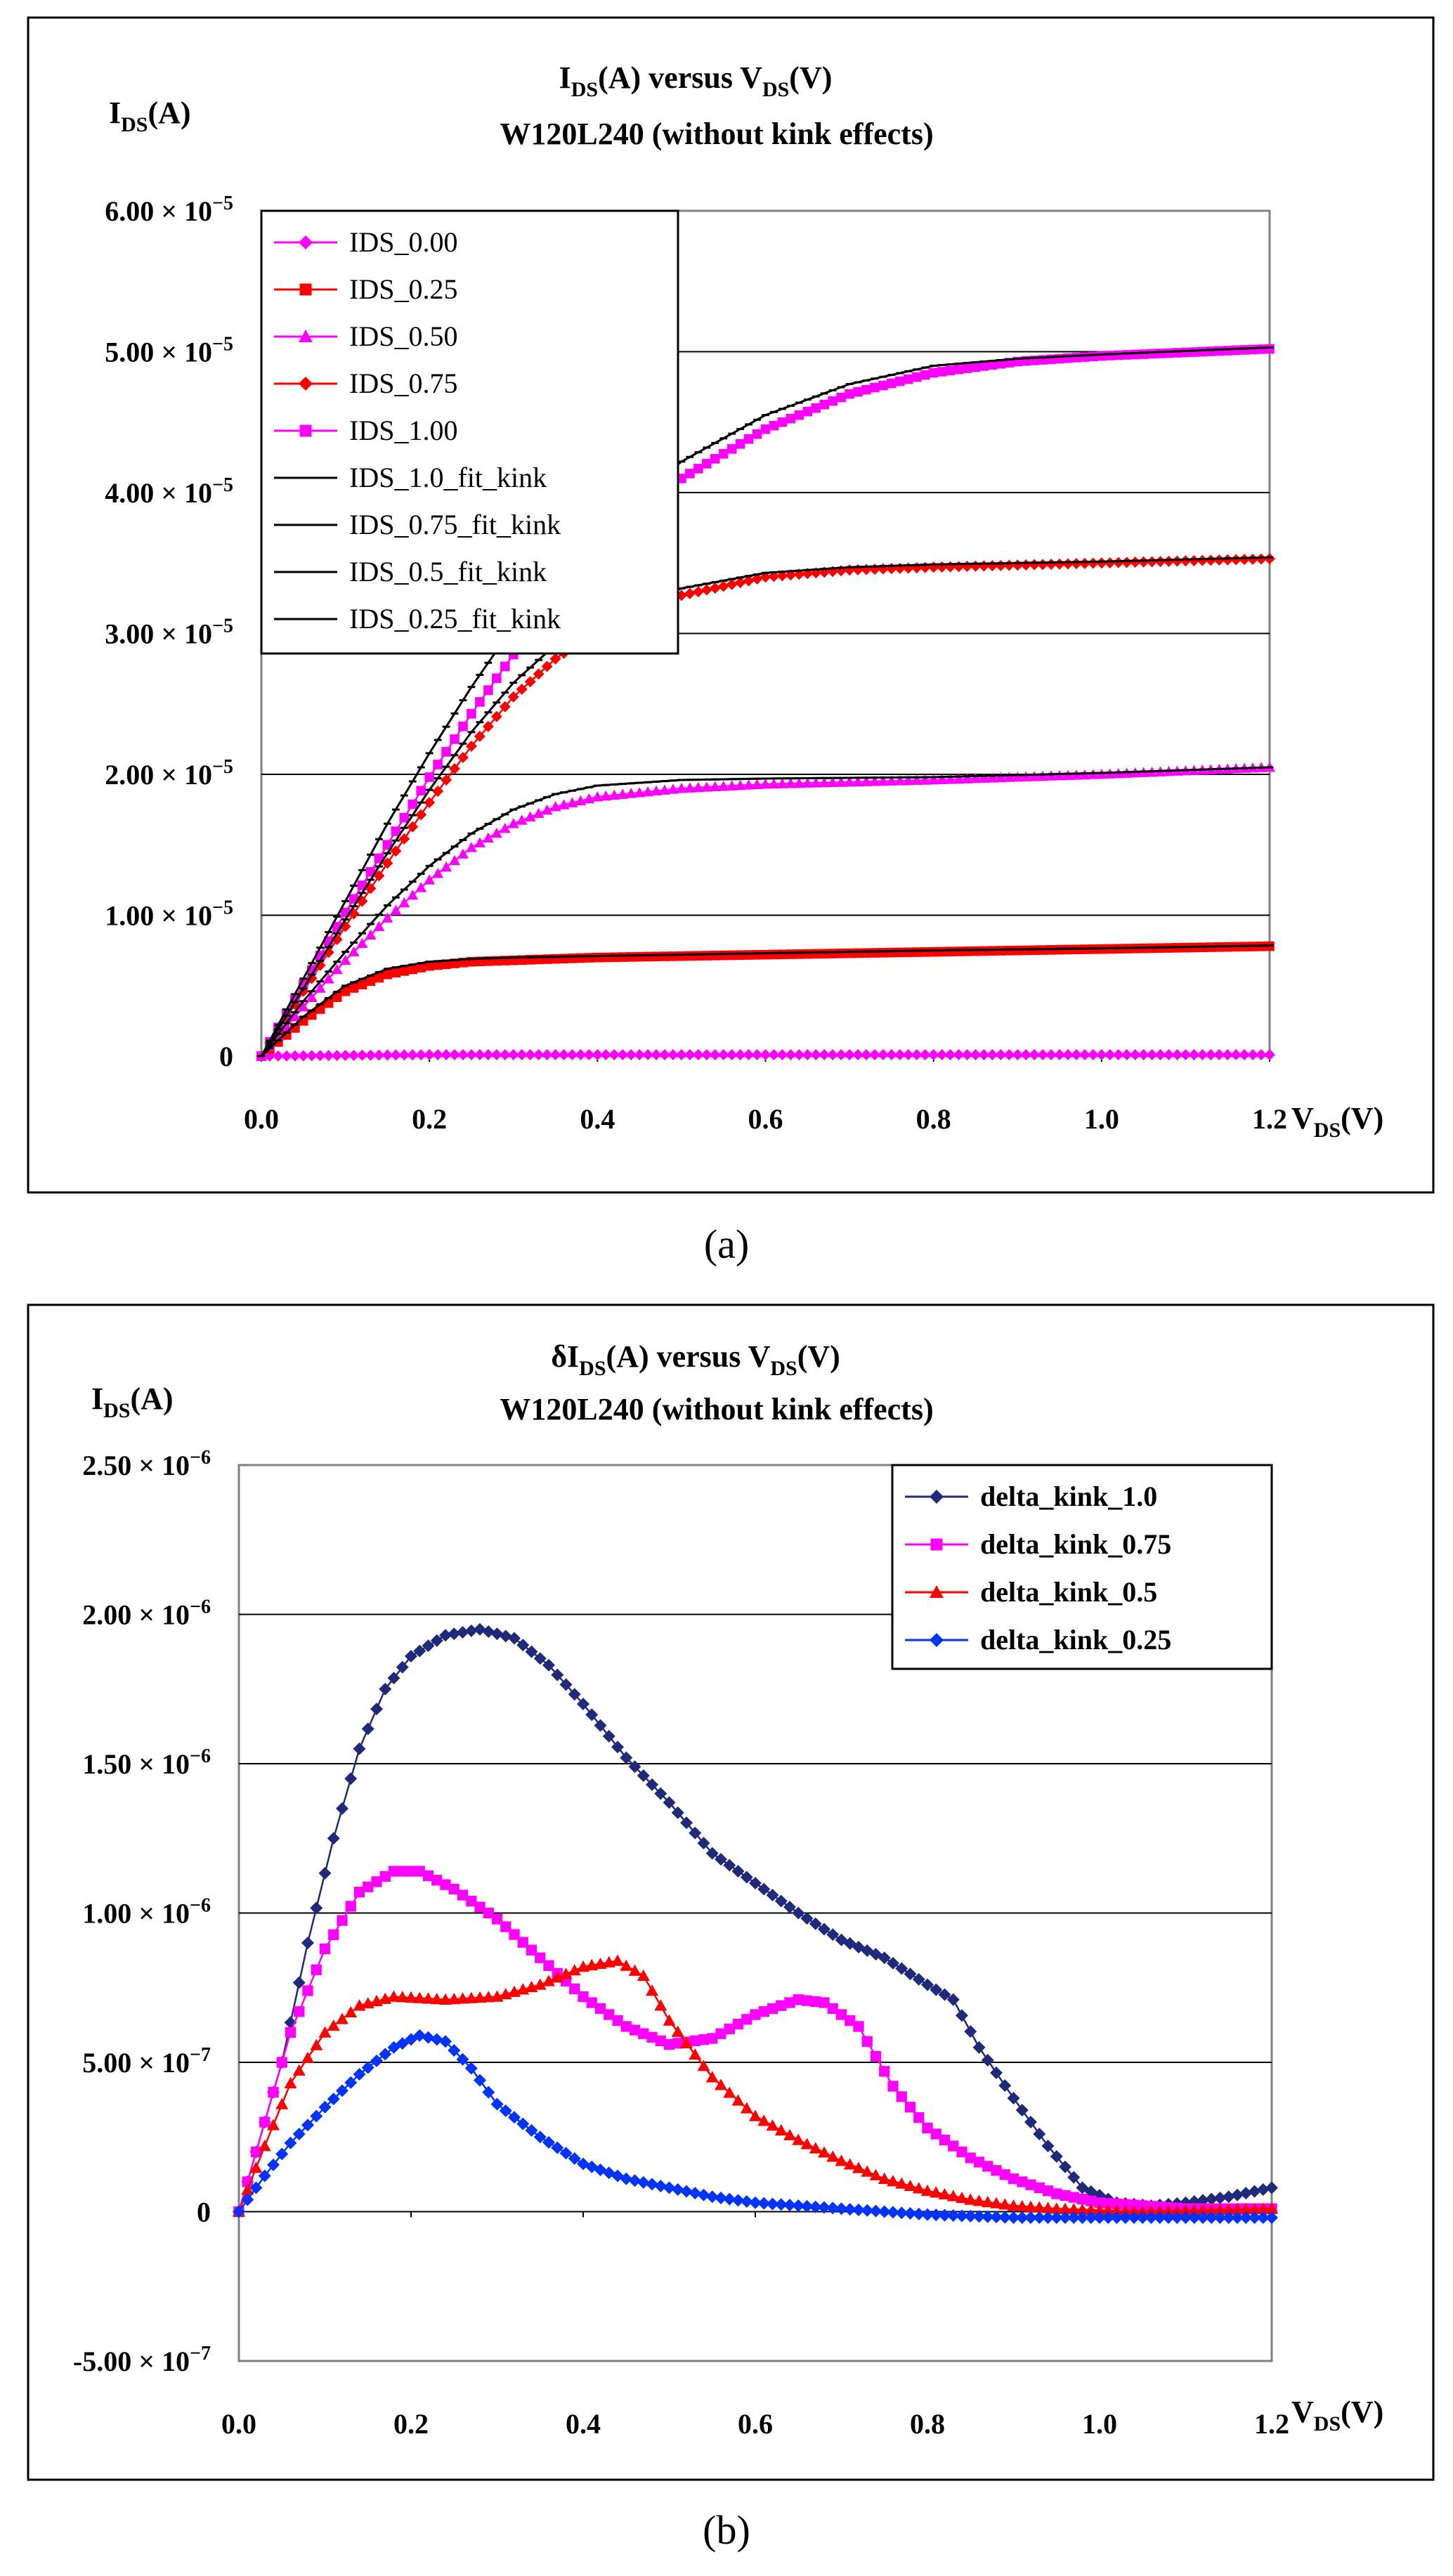 The image size is (1453, 2576). I want to click on legend-marker, so click(306, 619).